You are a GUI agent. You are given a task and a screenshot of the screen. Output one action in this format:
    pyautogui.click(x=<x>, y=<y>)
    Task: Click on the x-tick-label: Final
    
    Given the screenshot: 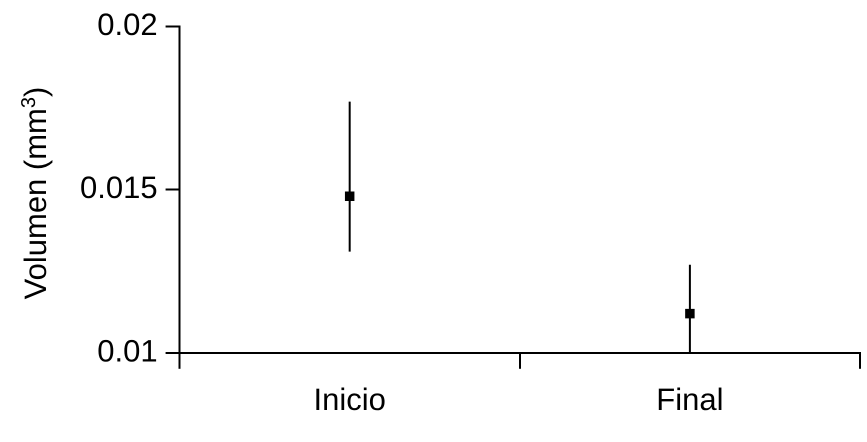 What is the action you would take?
    pyautogui.click(x=690, y=399)
    